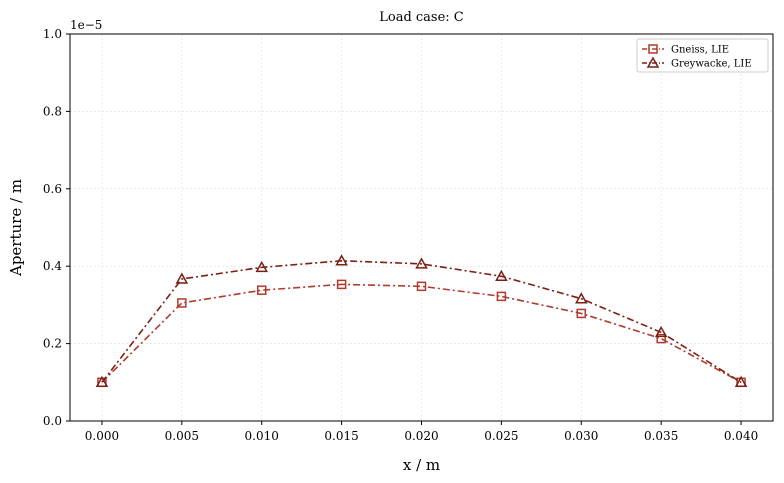 The image size is (784, 483). Describe the element at coordinates (581, 436) in the screenshot. I see `x-tick-label: 0.030` at that location.